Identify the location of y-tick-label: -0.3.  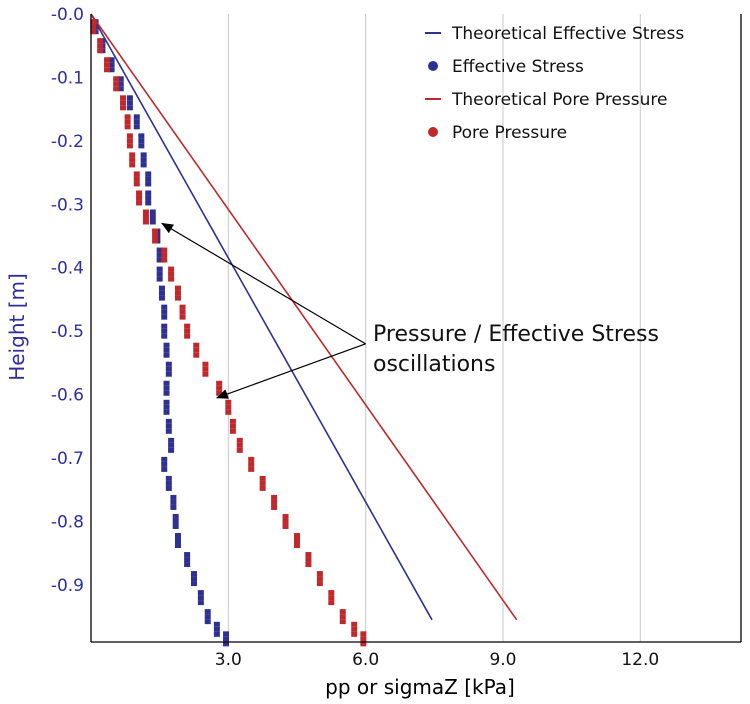
(67, 205).